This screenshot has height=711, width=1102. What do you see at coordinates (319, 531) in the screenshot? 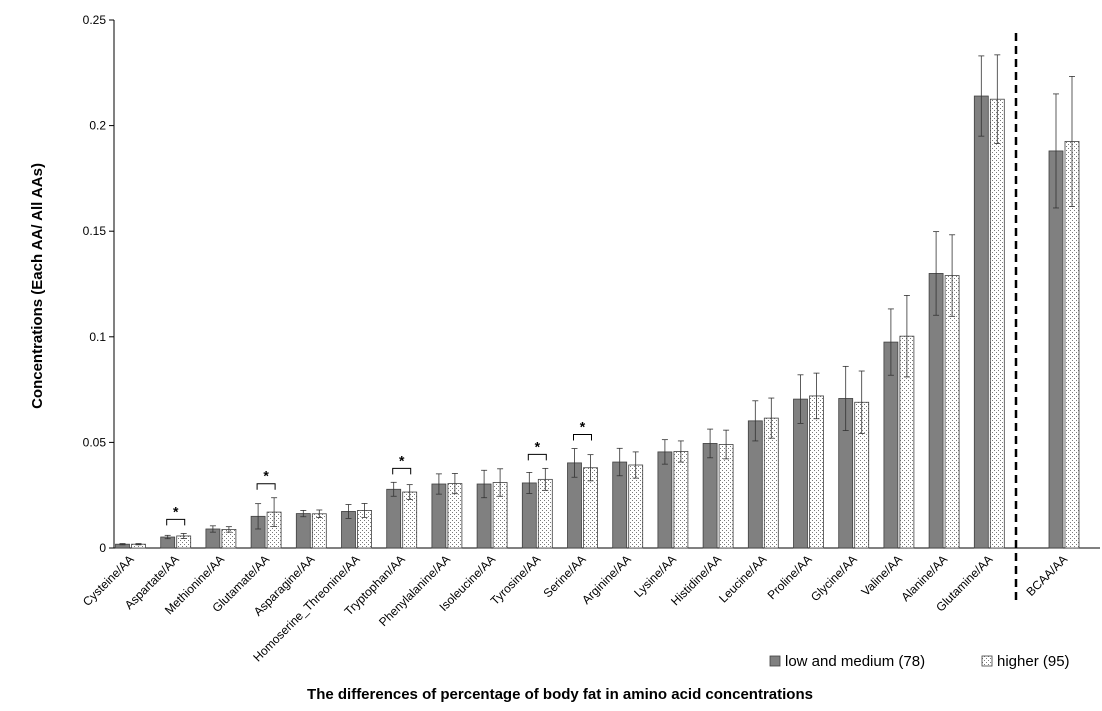
I see `bar-higher-asparagine-aa` at bounding box center [319, 531].